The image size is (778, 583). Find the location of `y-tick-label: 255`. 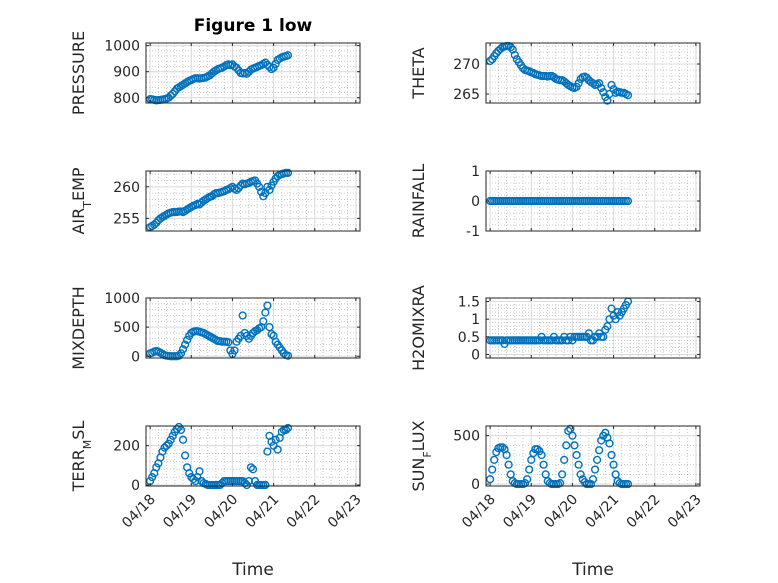

y-tick-label: 255 is located at coordinates (126, 219).